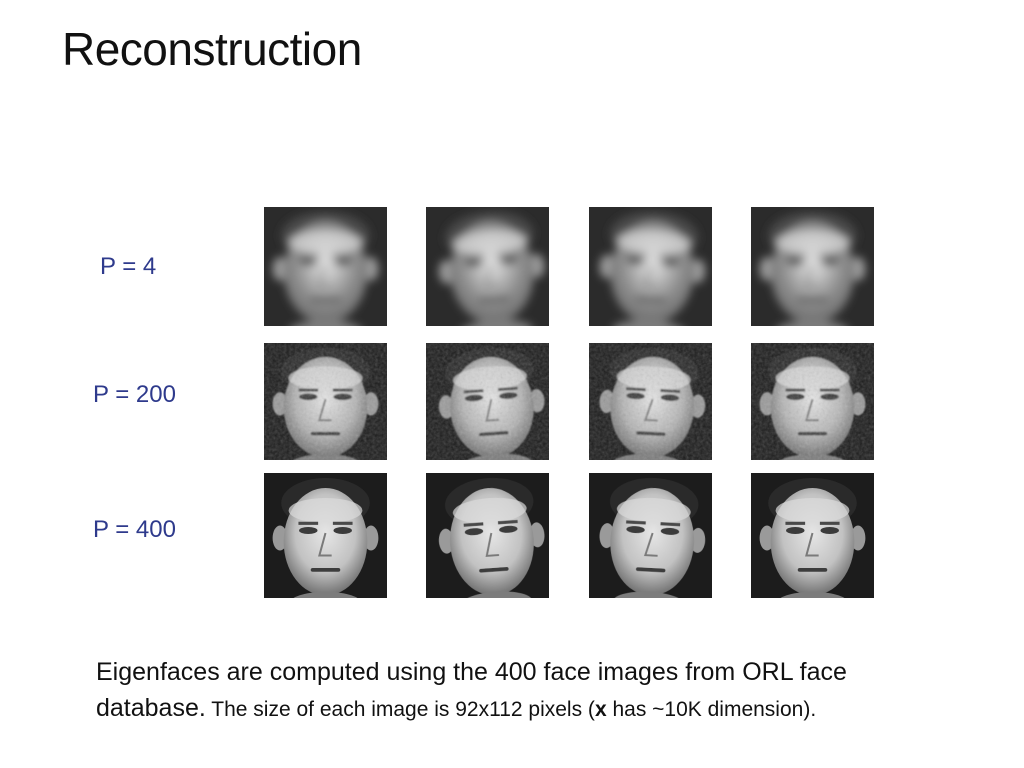 This screenshot has height=768, width=1024. Describe the element at coordinates (128, 266) in the screenshot. I see `row-label-p4: P = 4` at that location.